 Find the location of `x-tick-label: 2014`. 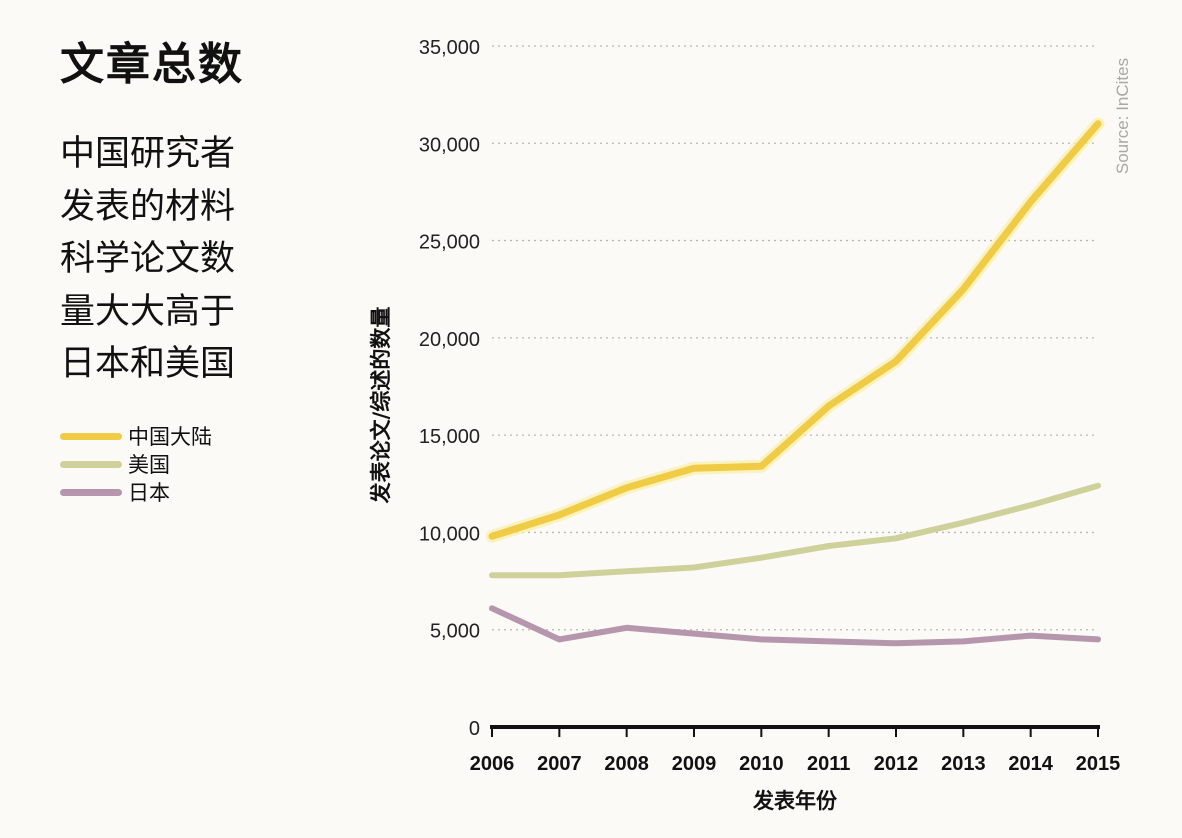

x-tick-label: 2014 is located at coordinates (1030, 764).